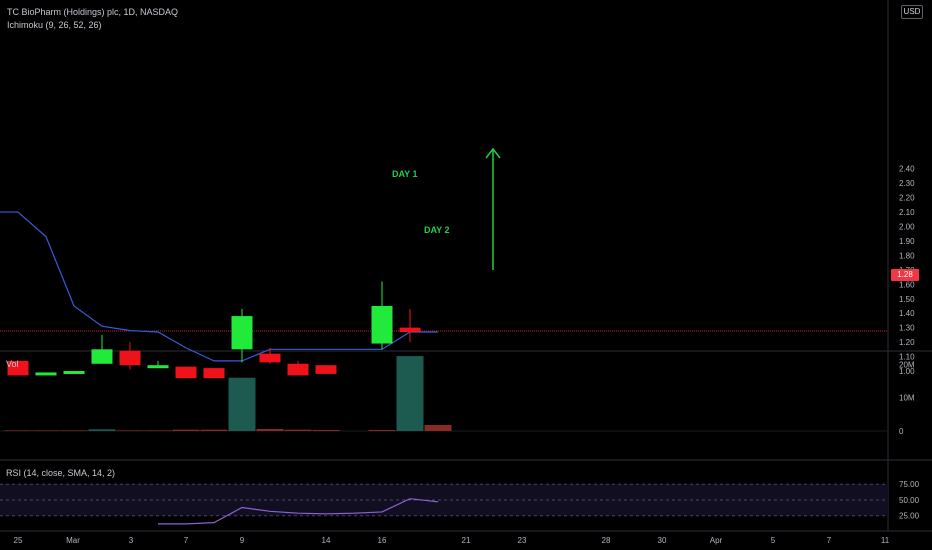 This screenshot has height=550, width=932. Describe the element at coordinates (907, 299) in the screenshot. I see `price-tick-label: 1.50` at that location.